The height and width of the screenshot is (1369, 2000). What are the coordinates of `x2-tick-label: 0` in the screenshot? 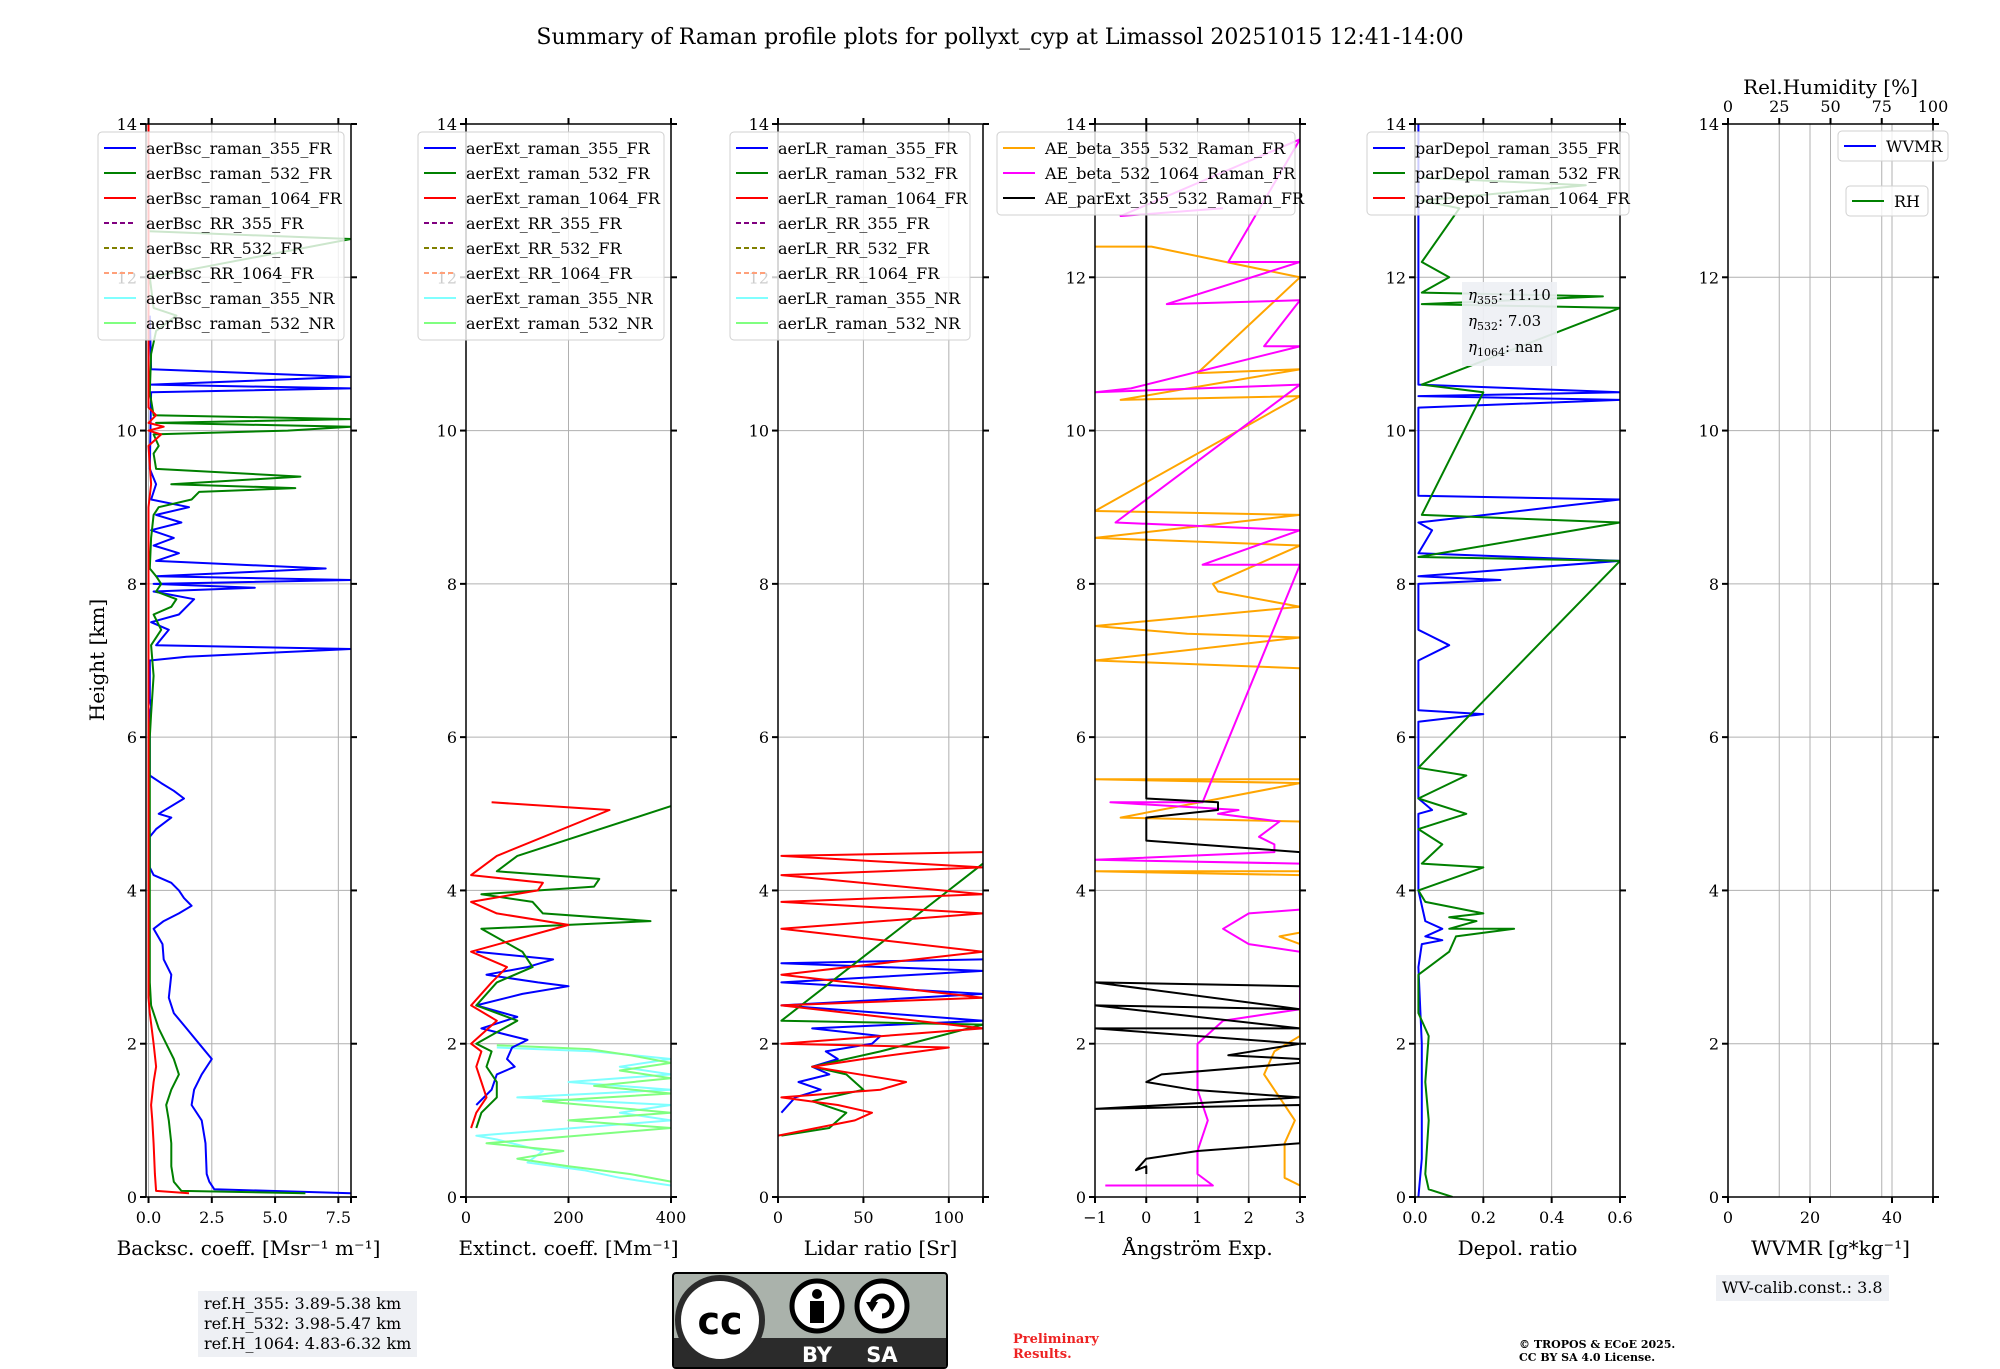 It's located at (1728, 106).